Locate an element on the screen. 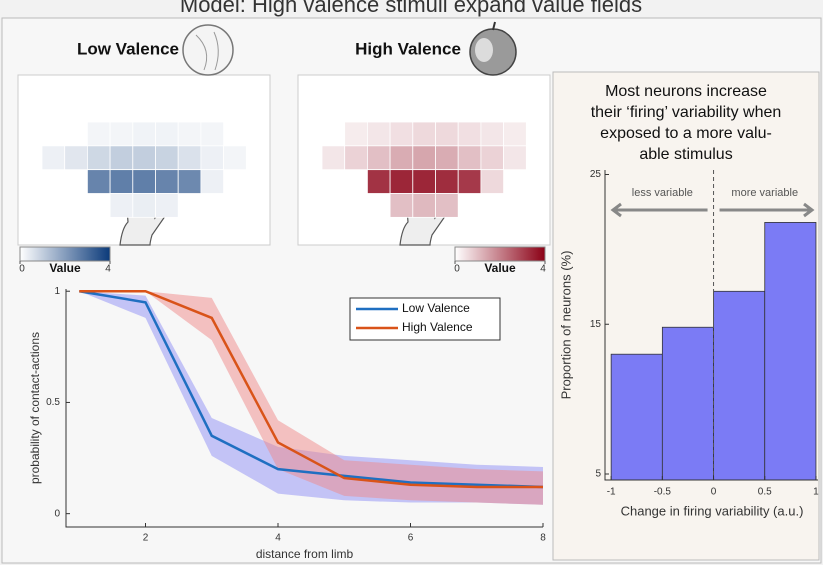 This screenshot has width=823, height=565. panel-title: Most neurons increase is located at coordinates (686, 91).